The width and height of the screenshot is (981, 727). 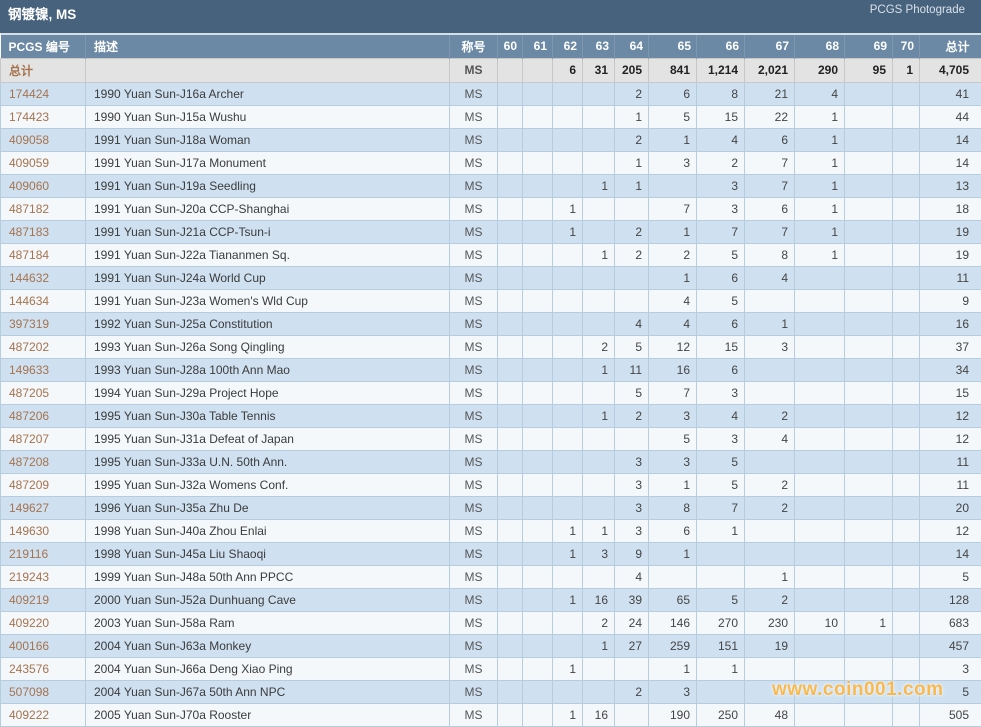 What do you see at coordinates (950, 530) in the screenshot?
I see `row-total: 12` at bounding box center [950, 530].